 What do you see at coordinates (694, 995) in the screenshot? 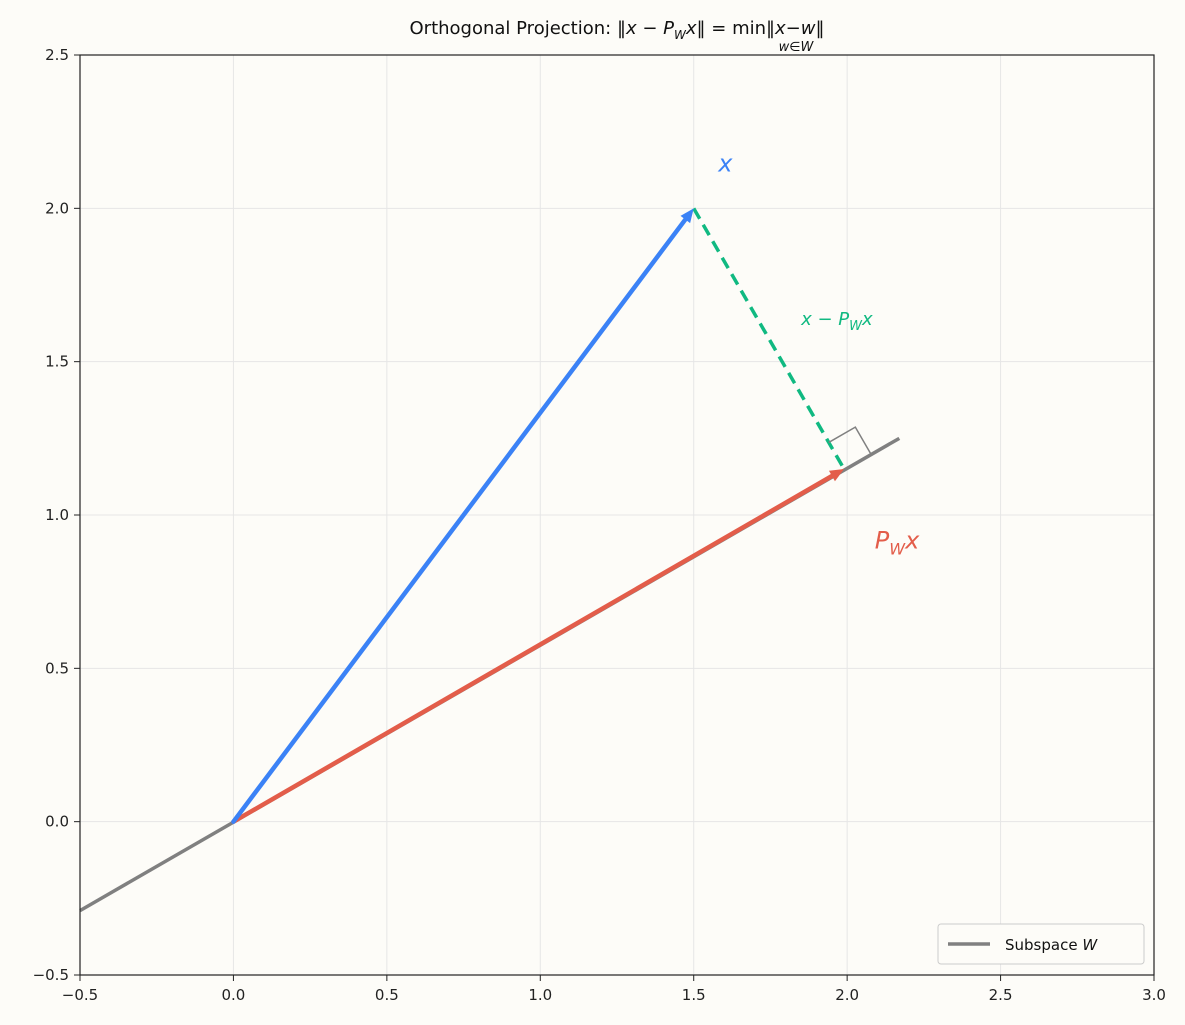
I see `x-tick-label: 1.5` at bounding box center [694, 995].